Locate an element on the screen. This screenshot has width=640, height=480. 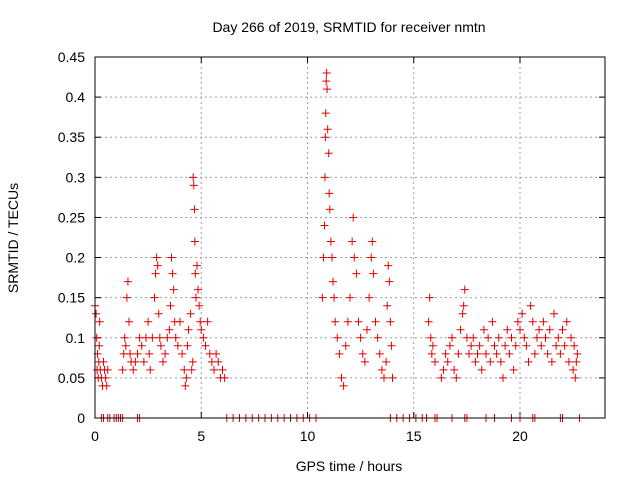
y-tick-label: 0.35 is located at coordinates (71, 137).